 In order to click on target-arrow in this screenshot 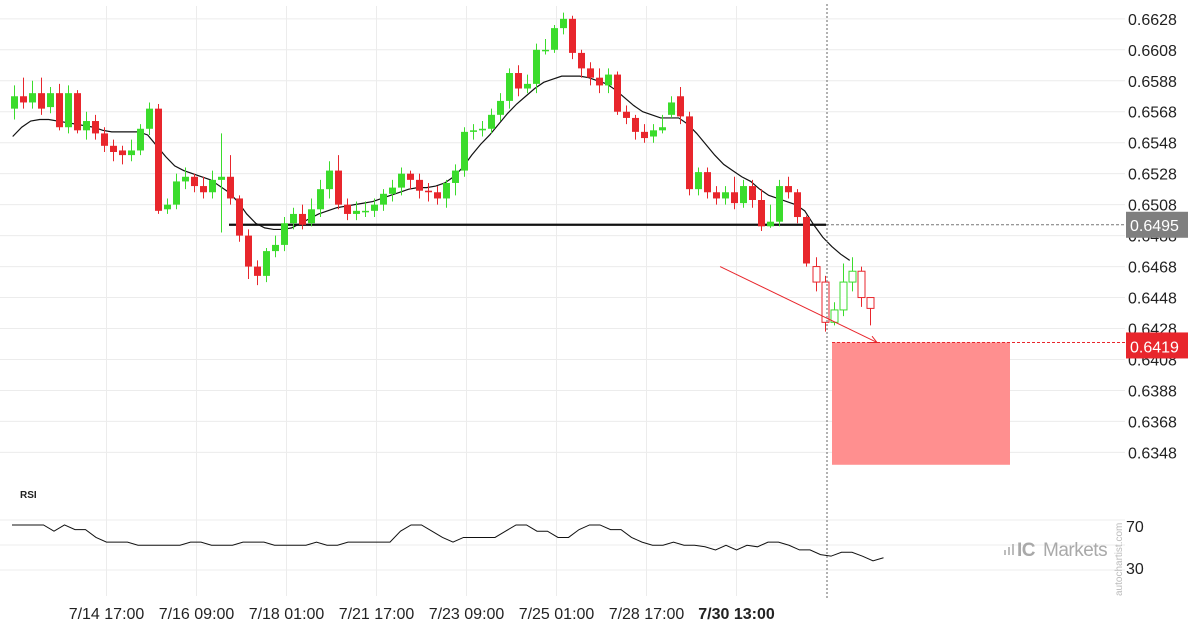, I will do `click(799, 304)`.